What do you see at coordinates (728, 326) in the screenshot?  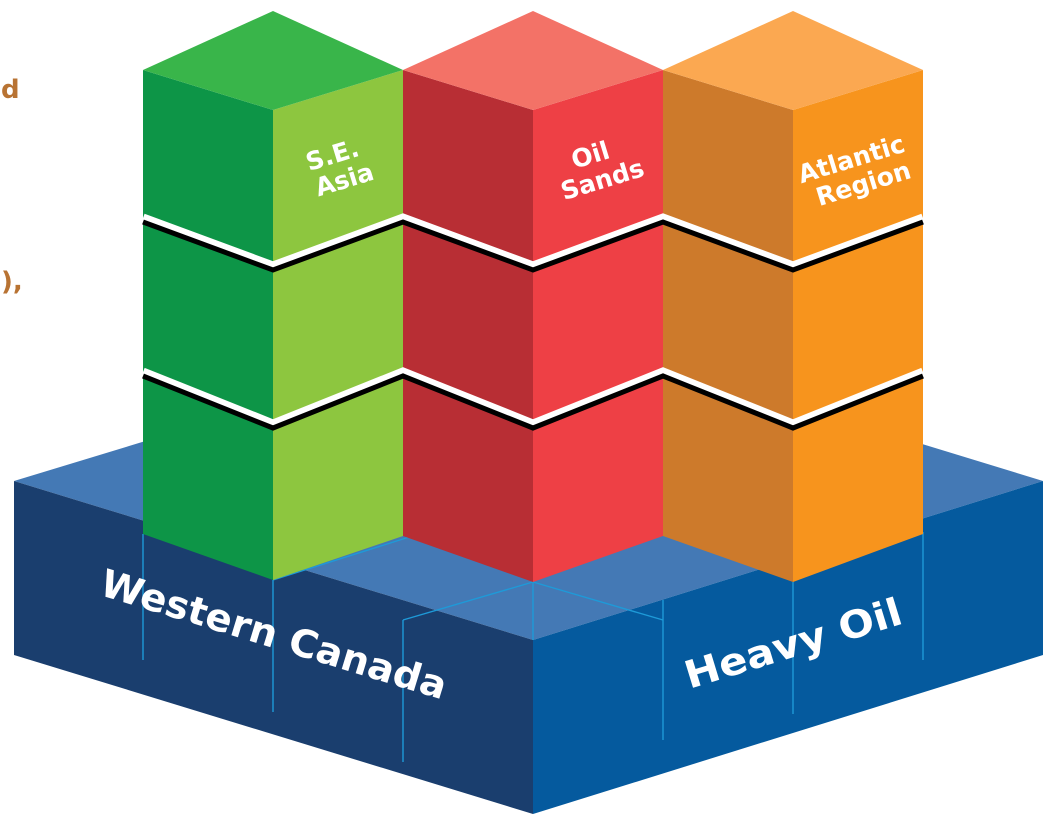 I see `column-atlantic-region-left-face` at bounding box center [728, 326].